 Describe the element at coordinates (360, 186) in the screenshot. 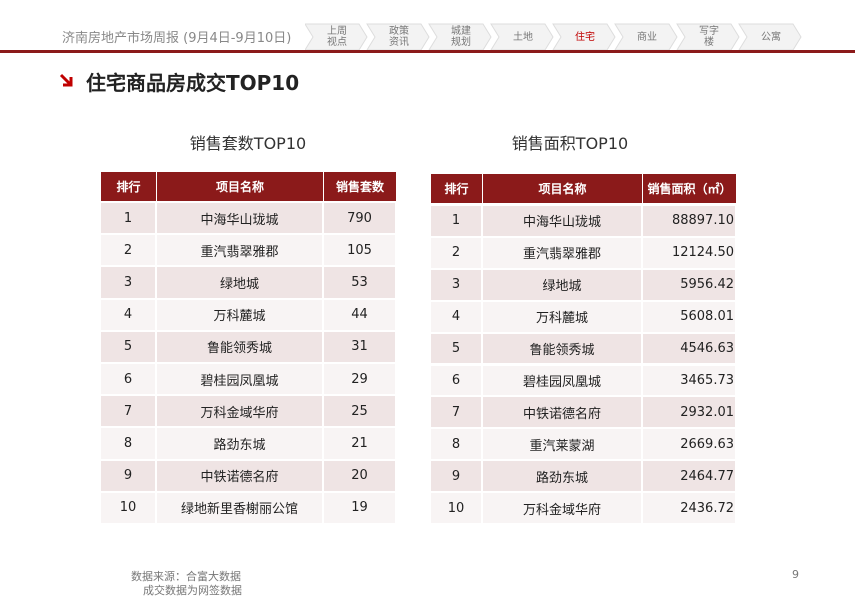

I see `table-header-cell: 销售套数` at that location.